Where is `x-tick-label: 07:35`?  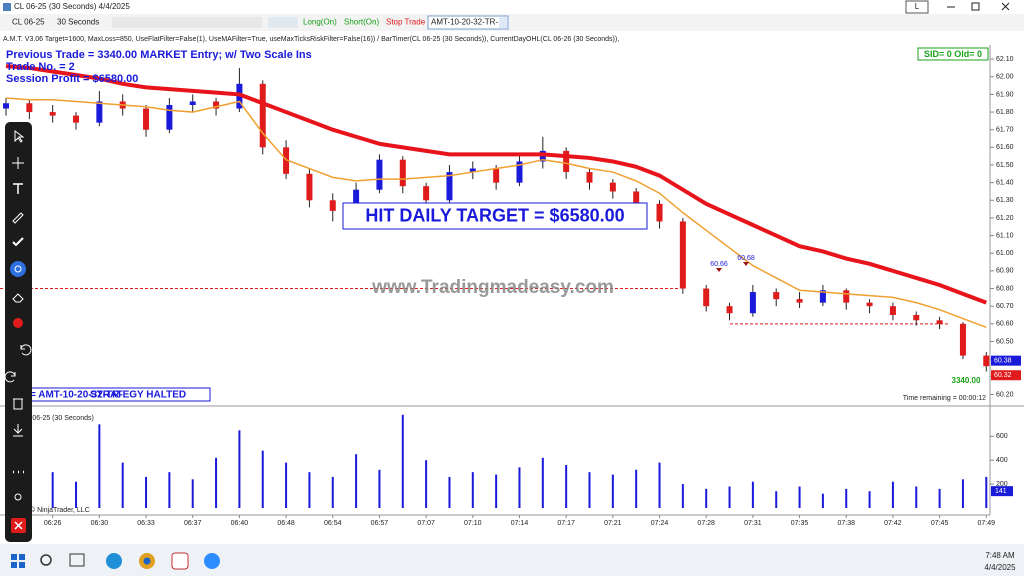
x-tick-label: 07:35 is located at coordinates (800, 523).